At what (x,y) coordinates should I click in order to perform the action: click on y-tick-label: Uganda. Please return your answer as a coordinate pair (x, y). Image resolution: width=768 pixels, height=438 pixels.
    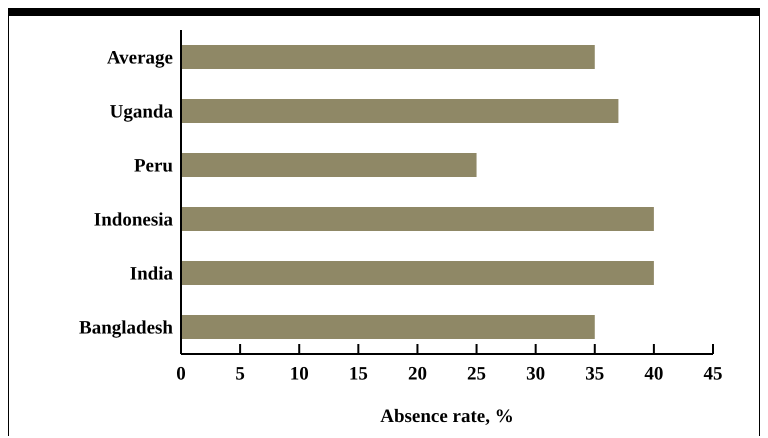
    Looking at the image, I should click on (142, 112).